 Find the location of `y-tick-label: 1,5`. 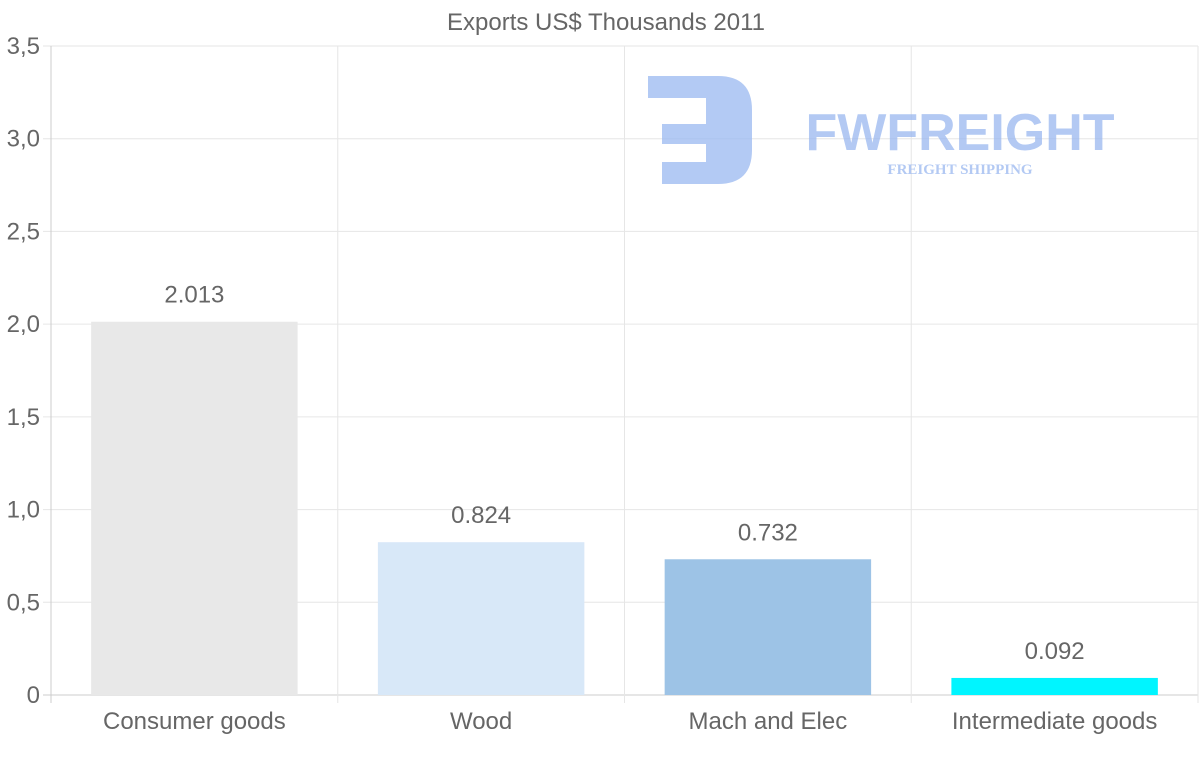

y-tick-label: 1,5 is located at coordinates (23, 417).